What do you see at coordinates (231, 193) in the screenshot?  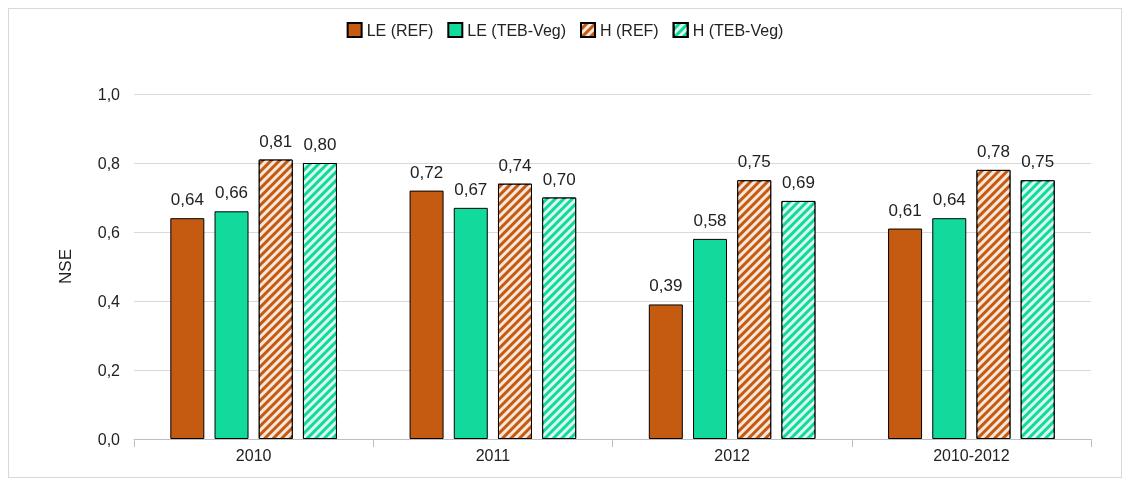 I see `data-label: 0,66` at bounding box center [231, 193].